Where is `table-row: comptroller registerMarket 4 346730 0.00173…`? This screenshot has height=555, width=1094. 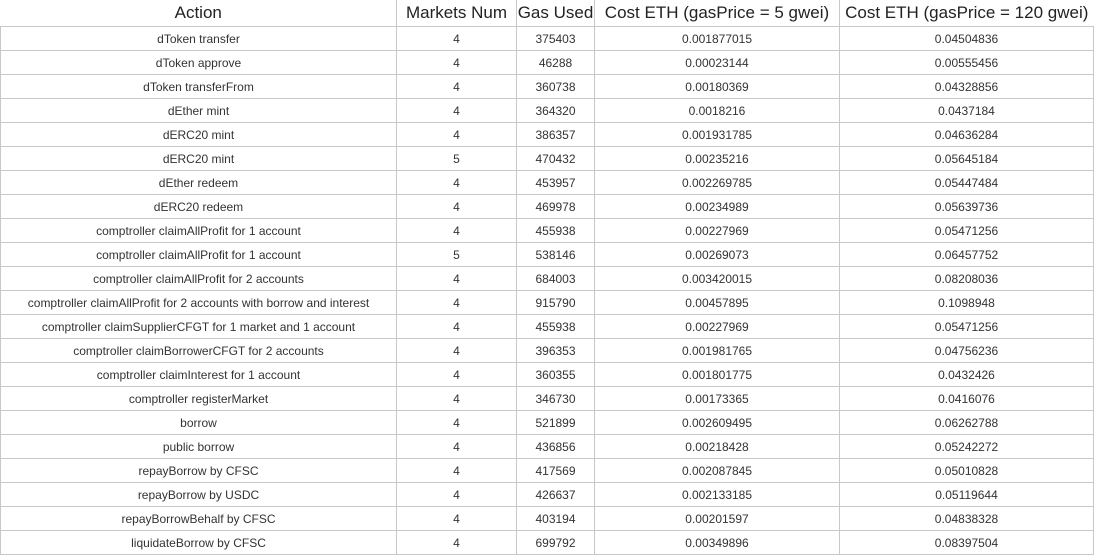
table-row: comptroller registerMarket 4 346730 0.00173… is located at coordinates (547, 399).